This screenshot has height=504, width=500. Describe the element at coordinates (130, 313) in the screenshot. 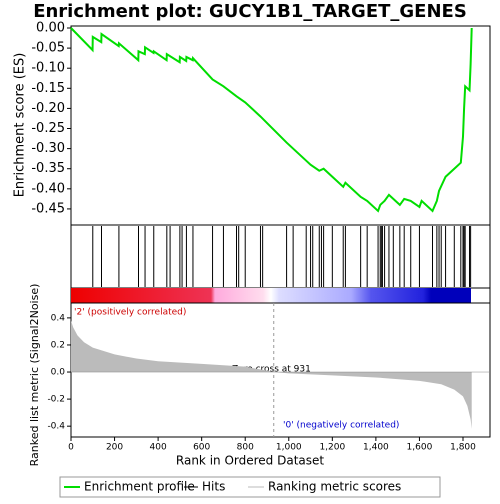

I see `pos-label: '2' (positively correlated)` at that location.